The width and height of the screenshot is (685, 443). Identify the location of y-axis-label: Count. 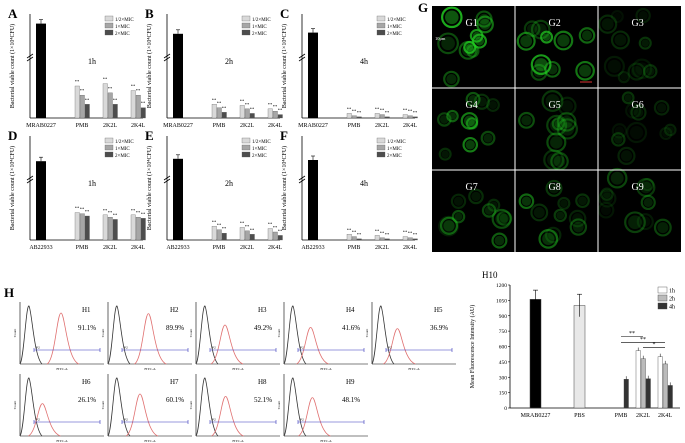
(279, 333).